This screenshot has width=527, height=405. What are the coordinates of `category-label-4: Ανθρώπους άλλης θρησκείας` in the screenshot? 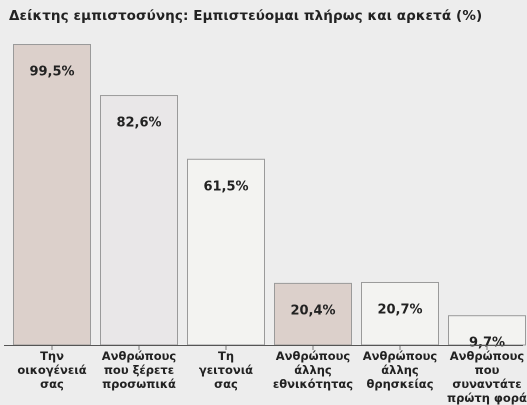 It's located at (400, 370).